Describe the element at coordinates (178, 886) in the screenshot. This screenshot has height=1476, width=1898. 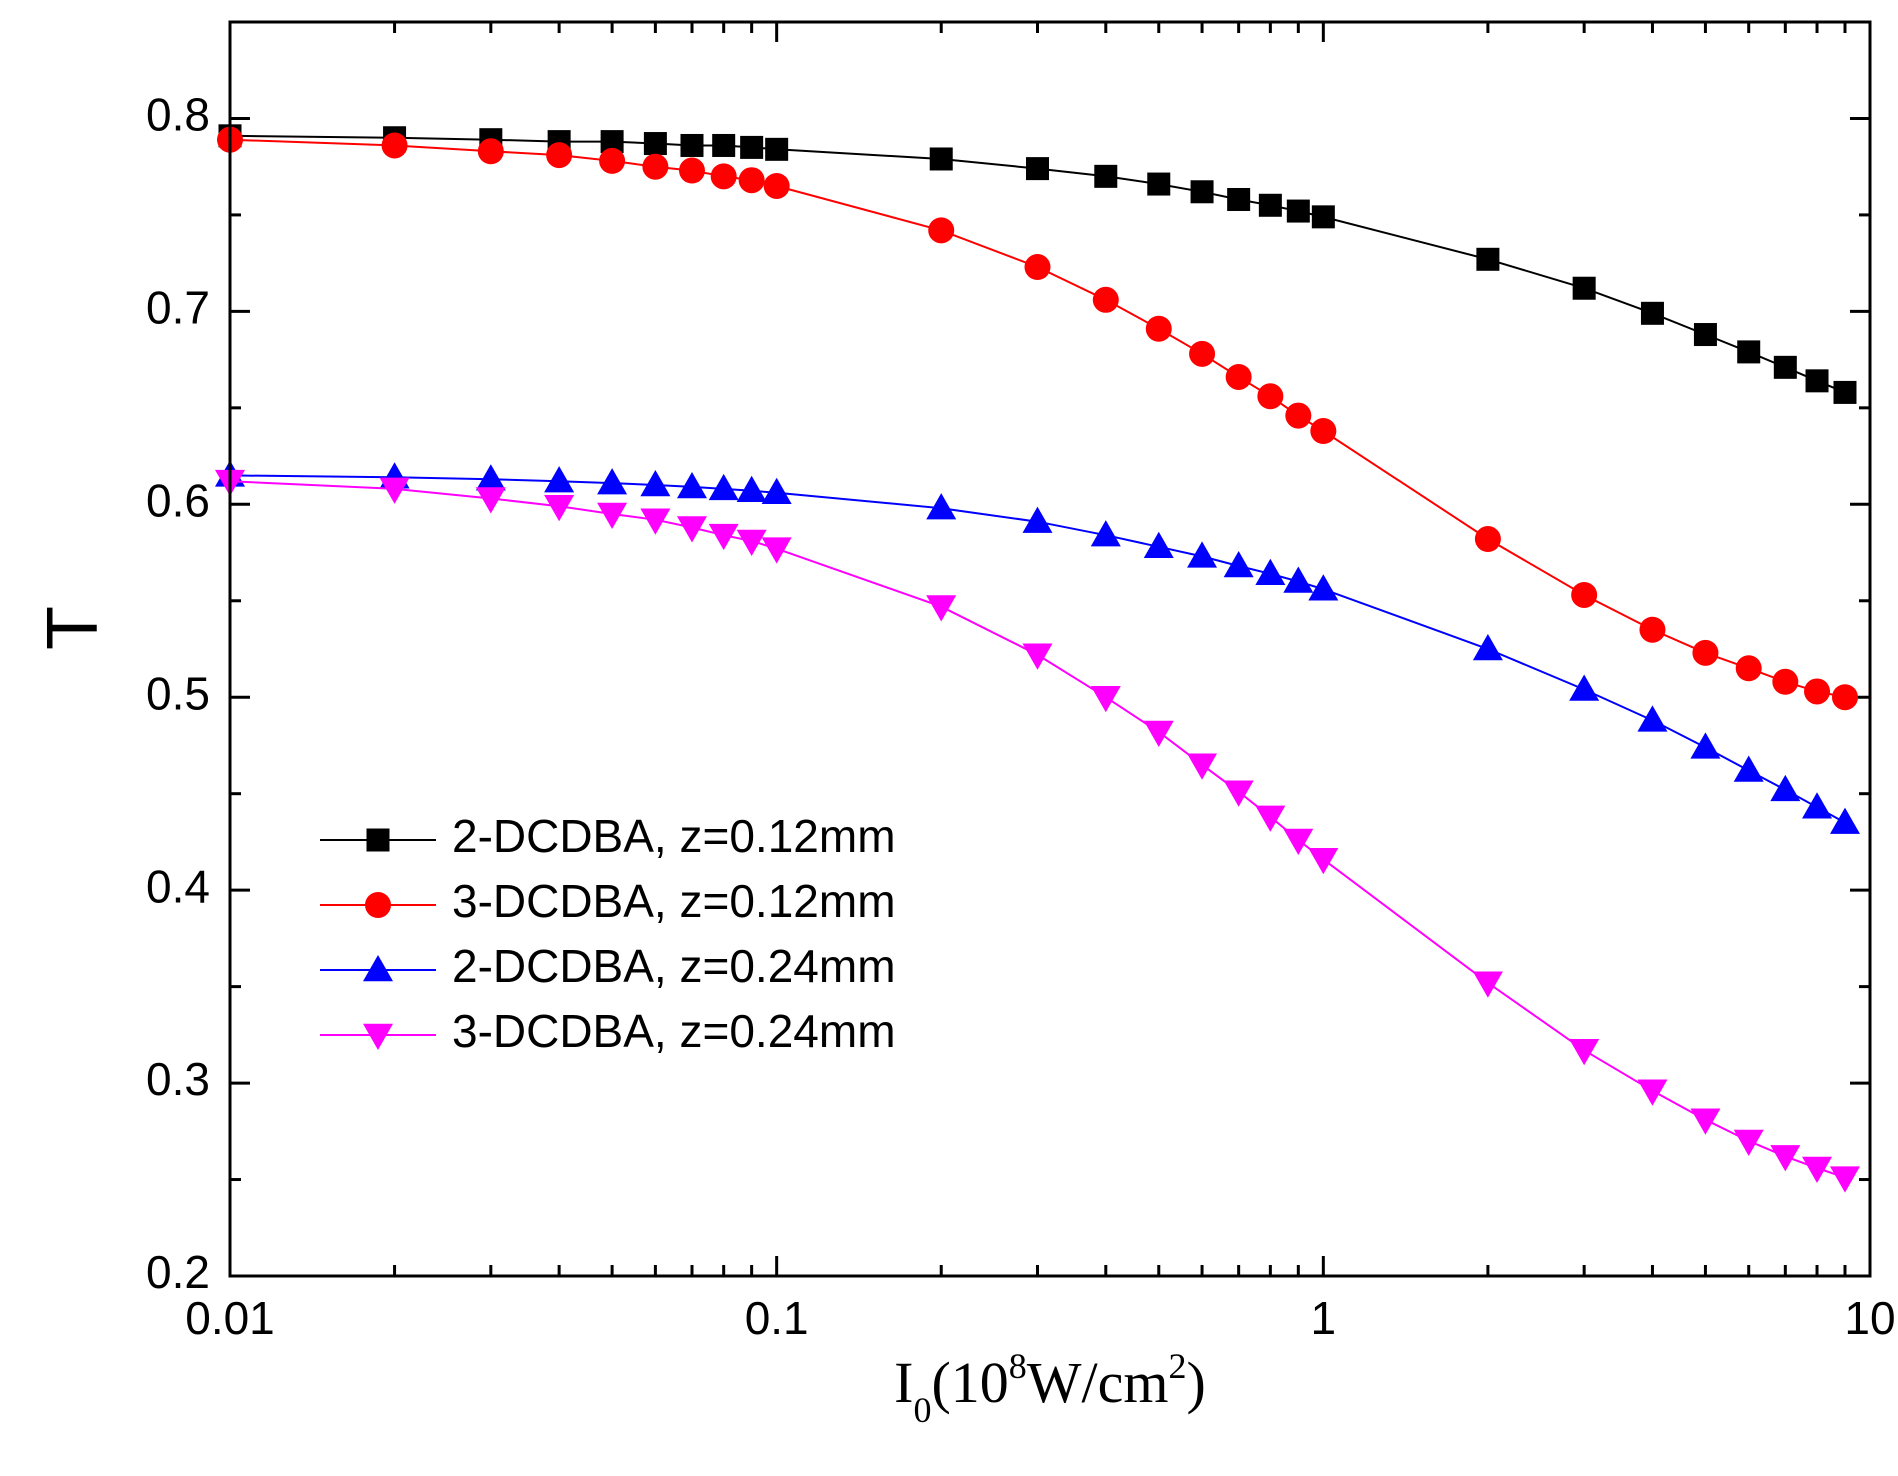
I see `y-tick-label: 0.4` at that location.